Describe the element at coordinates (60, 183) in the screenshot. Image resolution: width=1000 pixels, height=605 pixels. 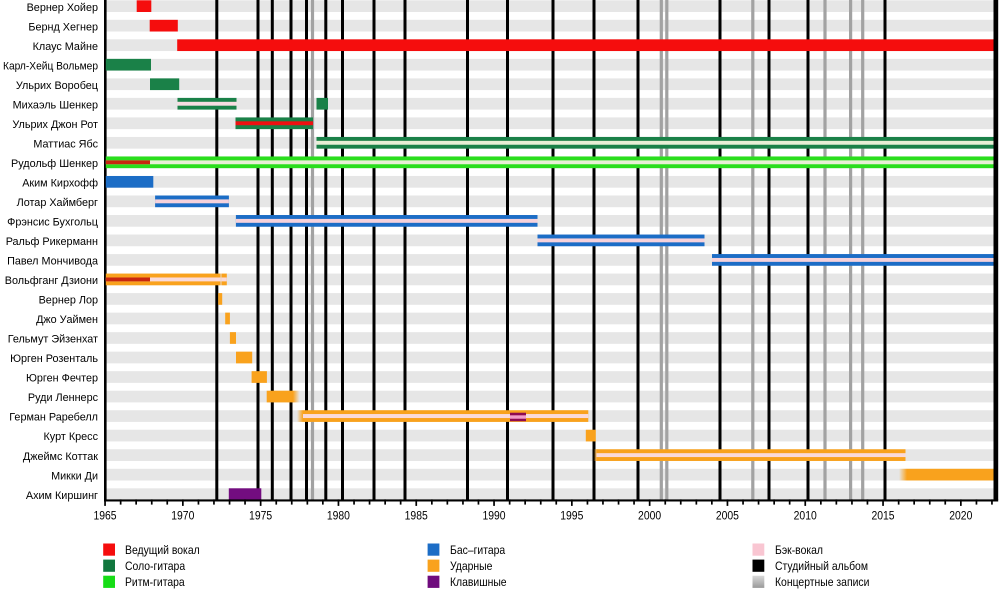
I see `svg-text: Аким Кирхофф` at that location.